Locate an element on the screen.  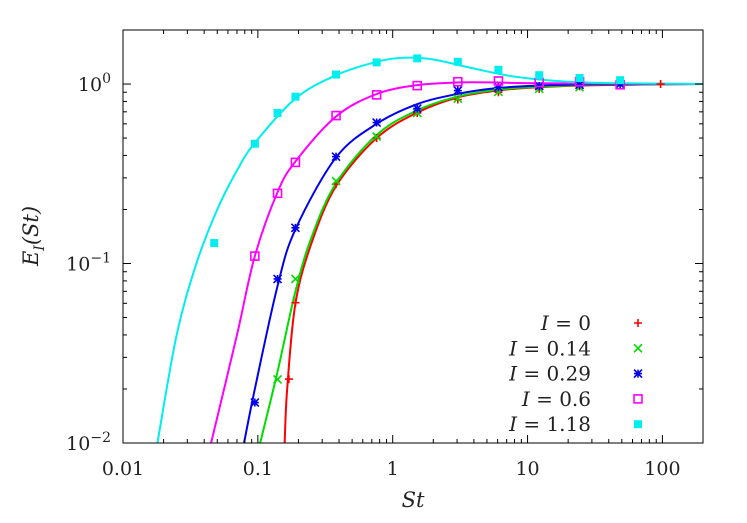
x-tick-label: 0.01 is located at coordinates (123, 469).